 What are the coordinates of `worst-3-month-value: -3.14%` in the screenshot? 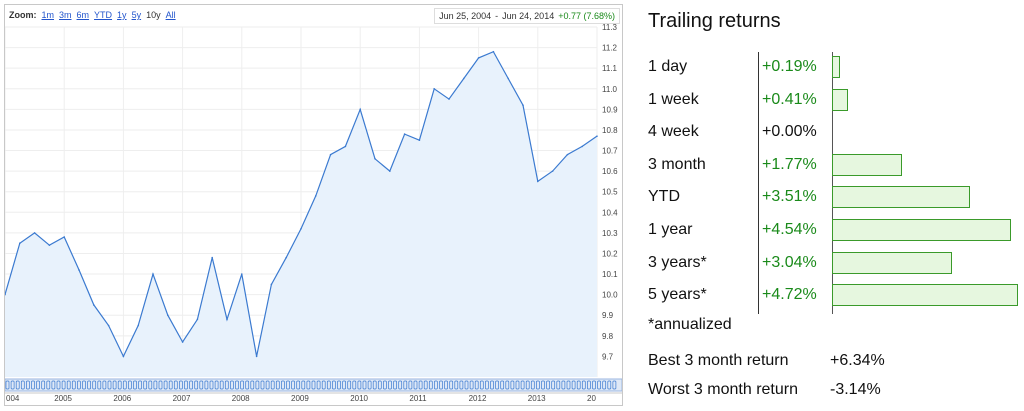 It's located at (855, 389).